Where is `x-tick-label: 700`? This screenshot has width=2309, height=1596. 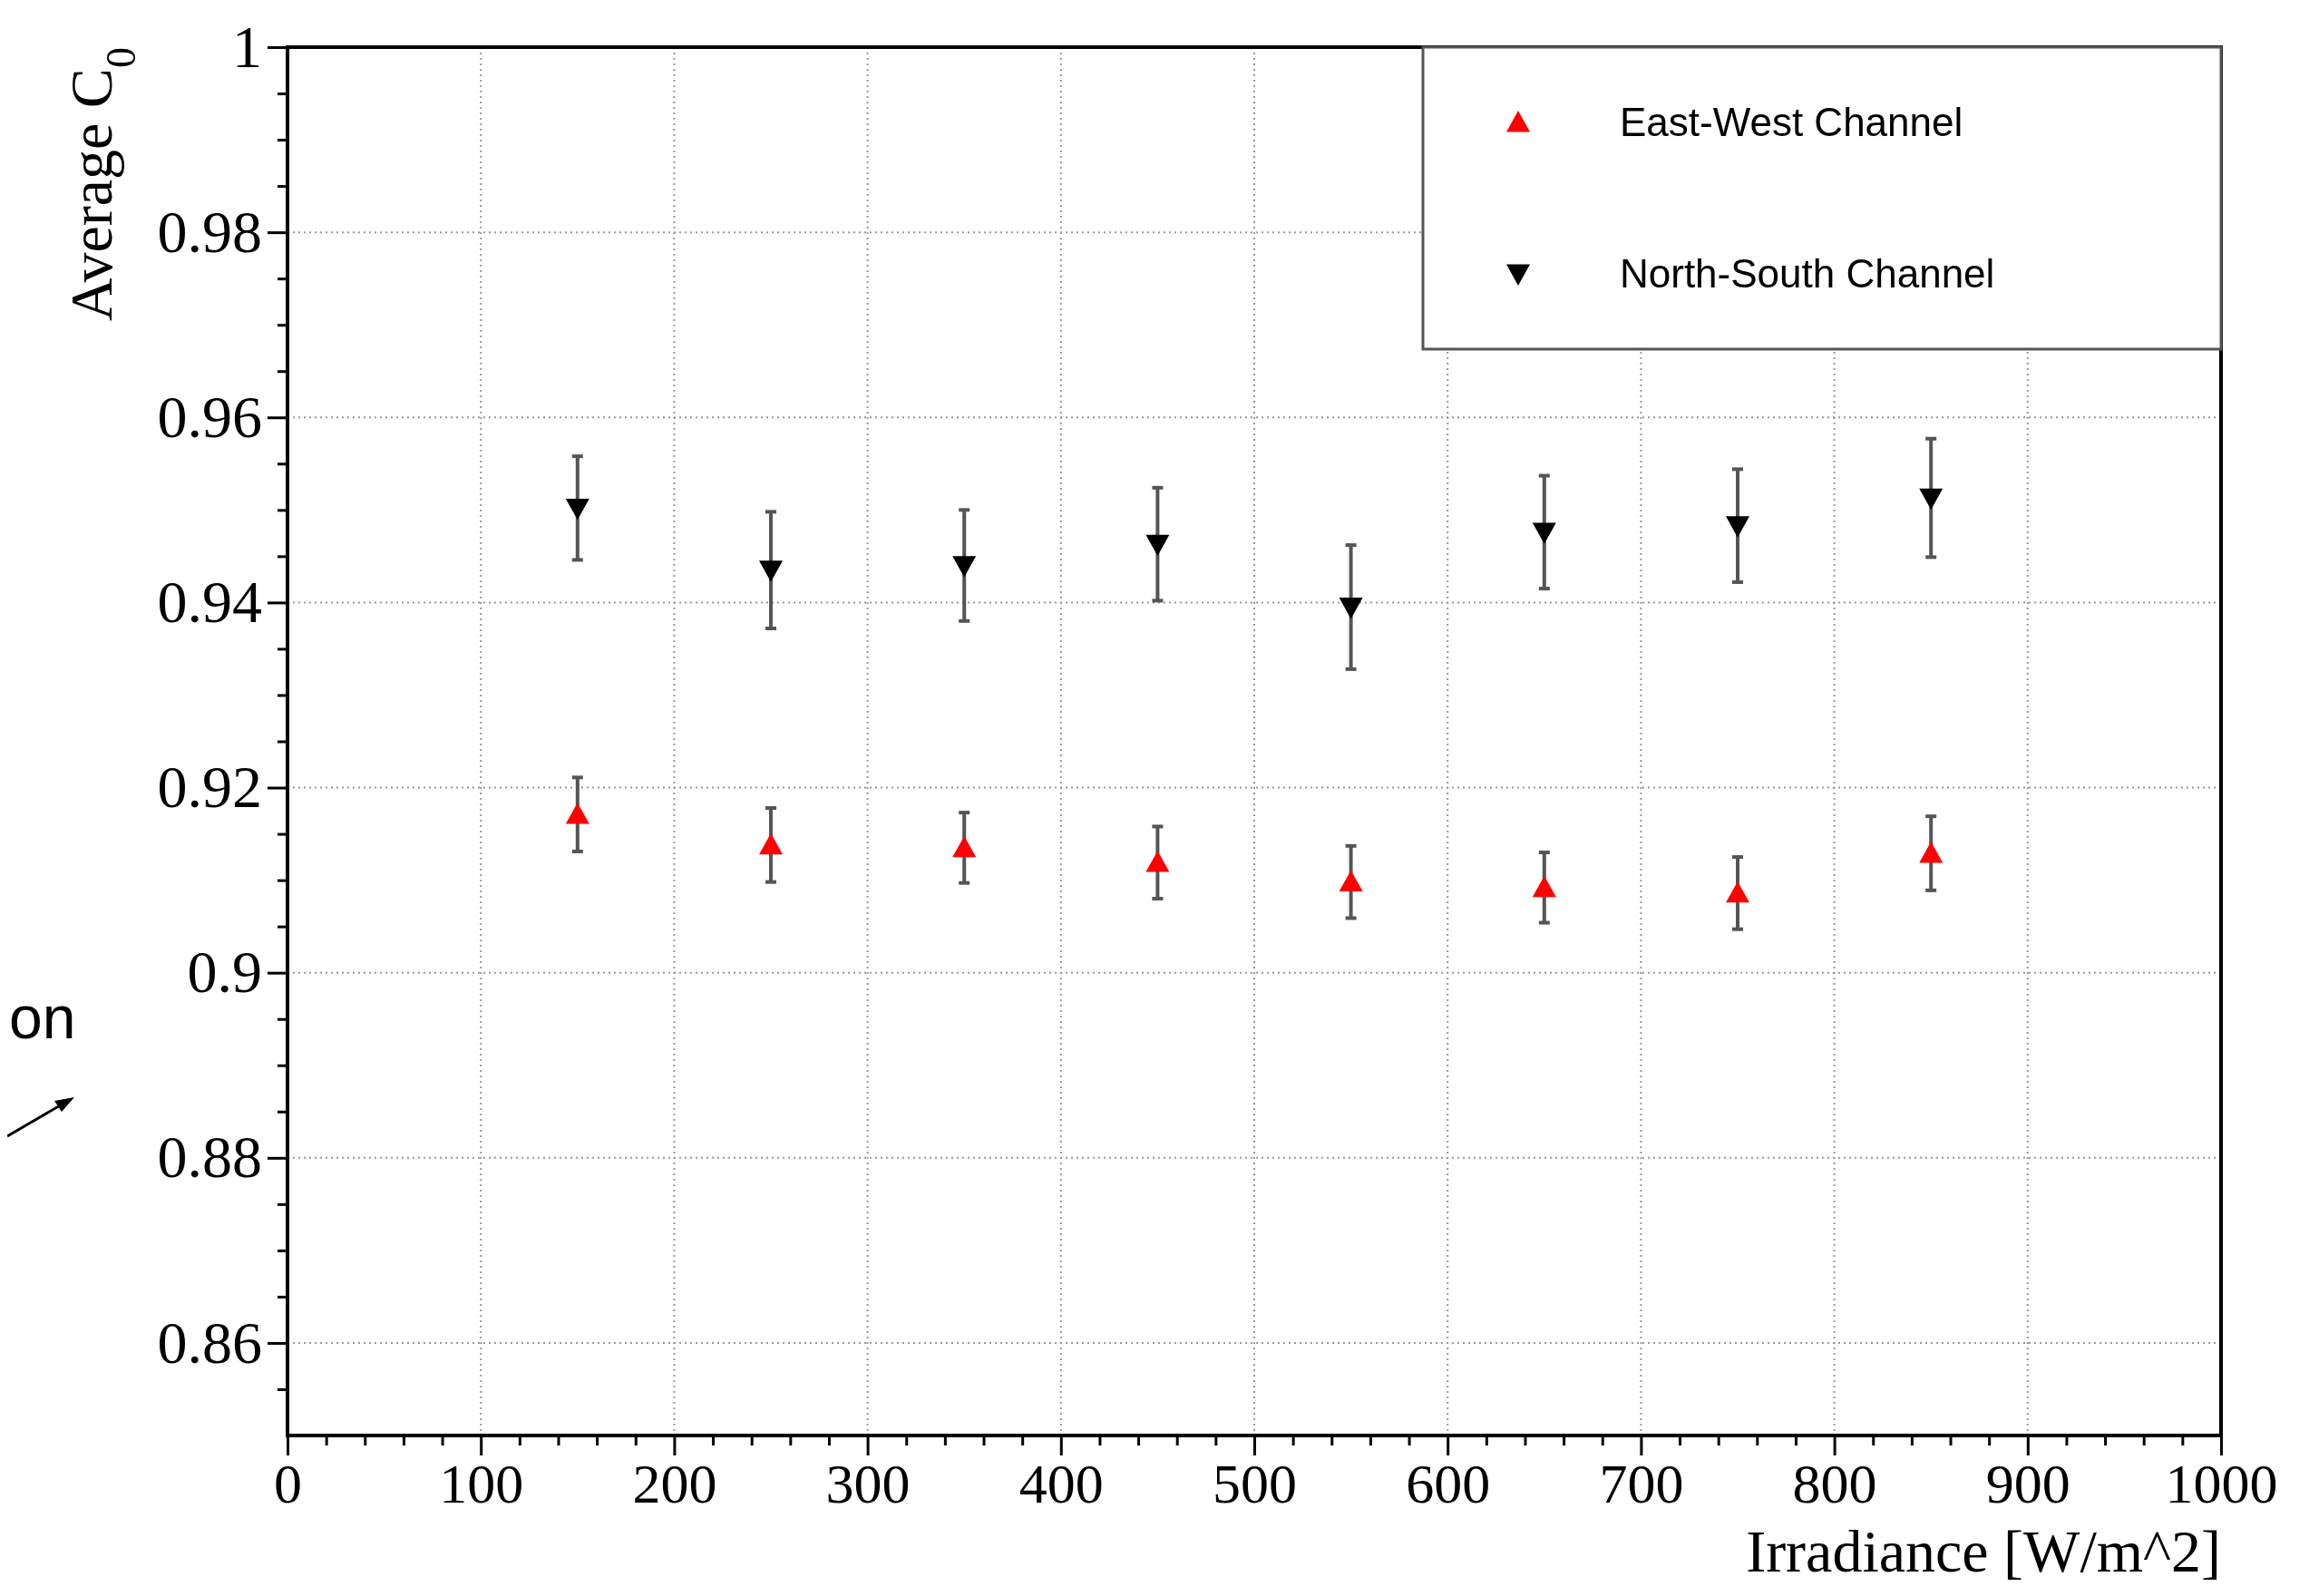 x-tick-label: 700 is located at coordinates (1641, 1484).